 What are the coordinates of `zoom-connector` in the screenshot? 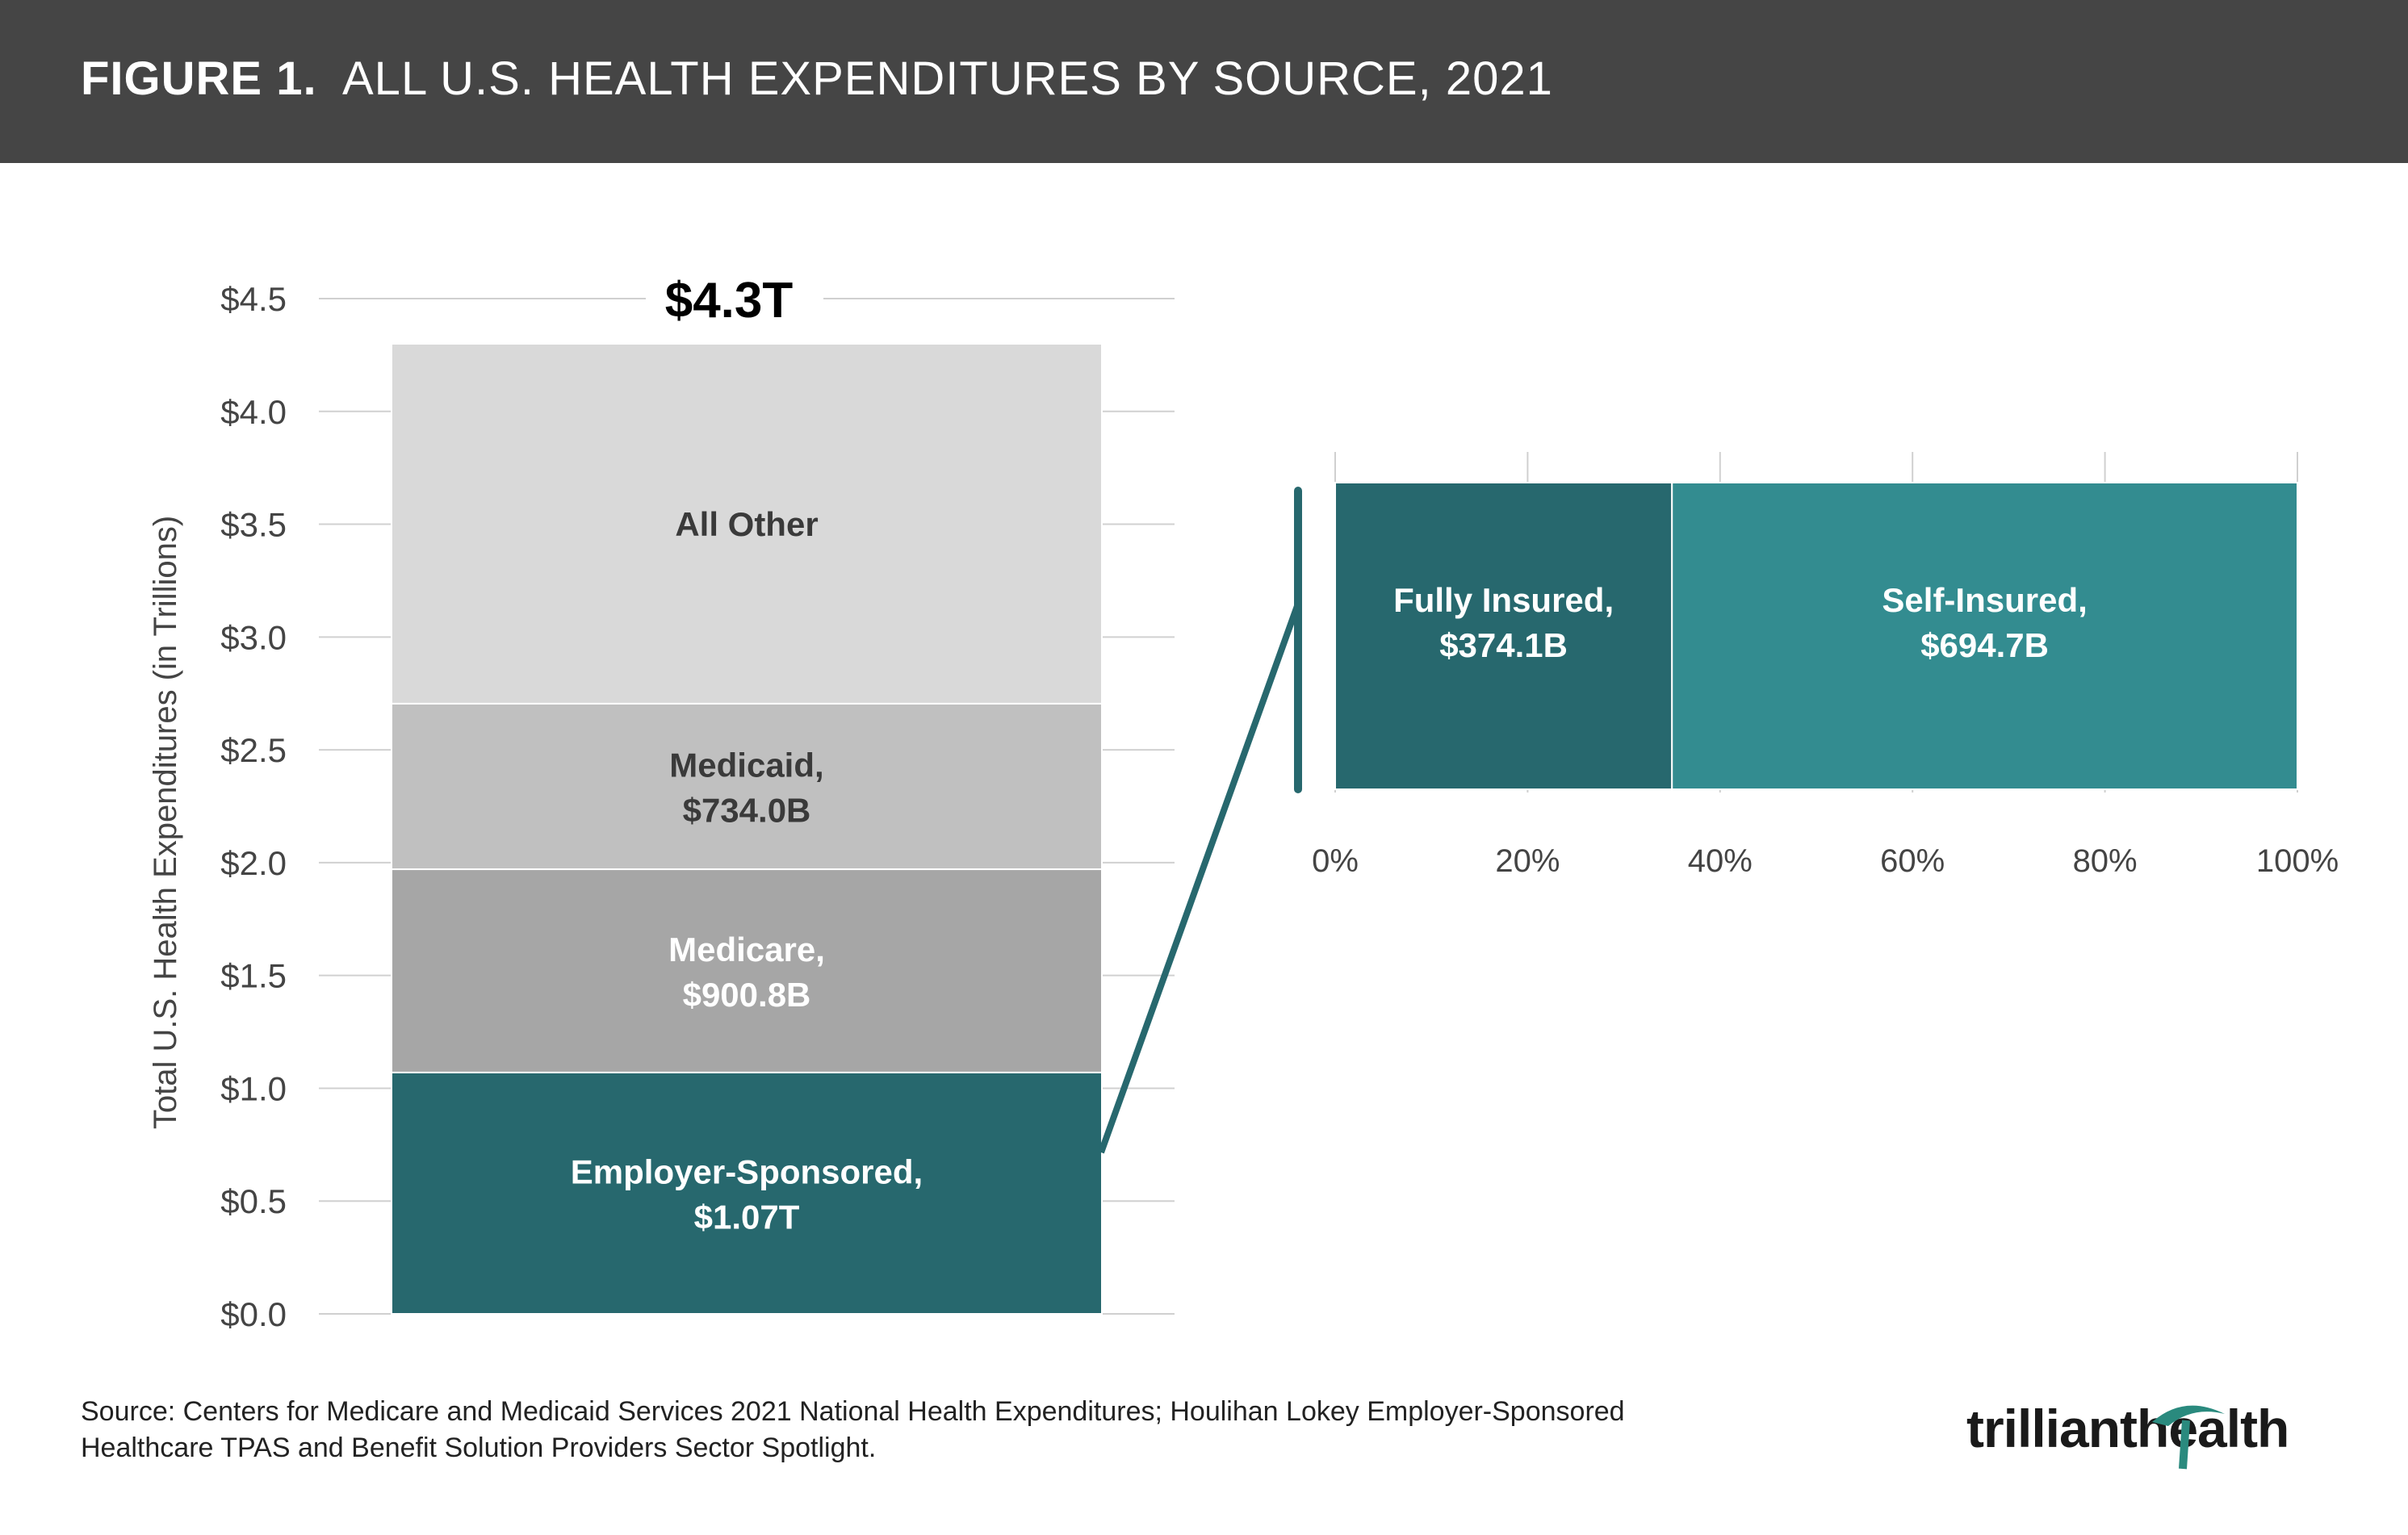 It's located at (1200, 820).